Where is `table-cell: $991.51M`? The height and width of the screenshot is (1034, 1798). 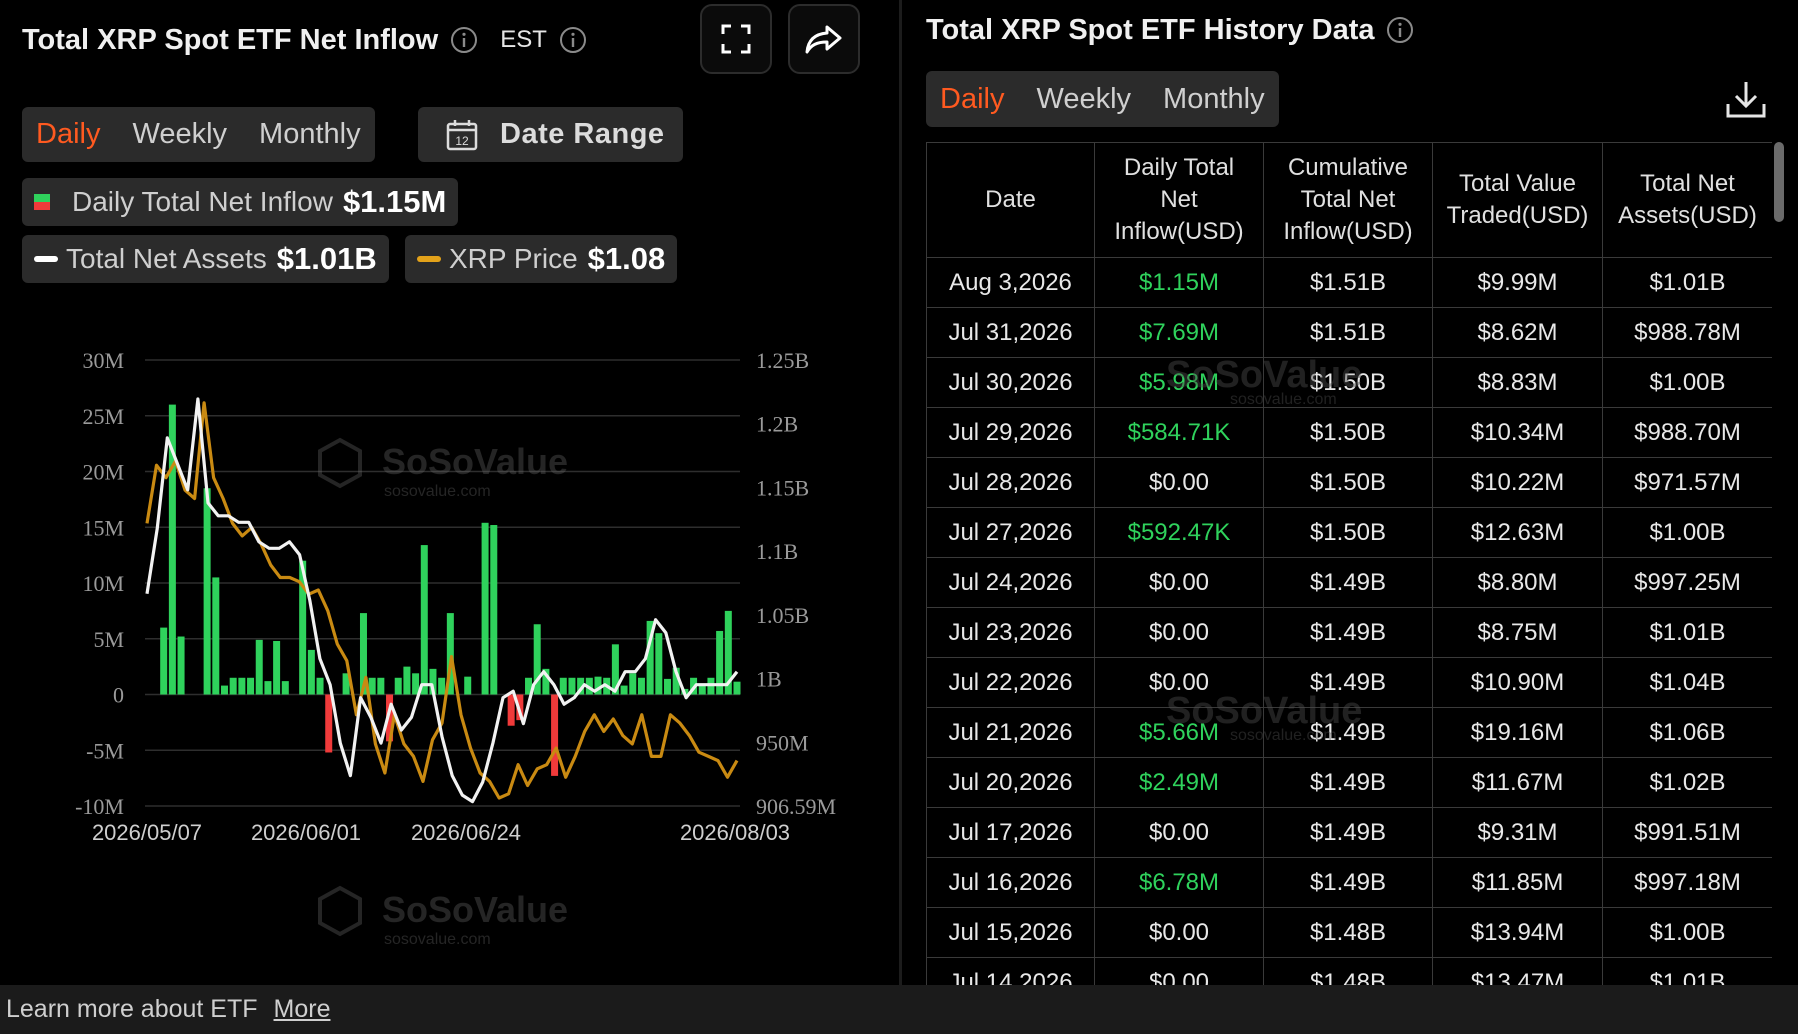 table-cell: $991.51M is located at coordinates (1687, 832).